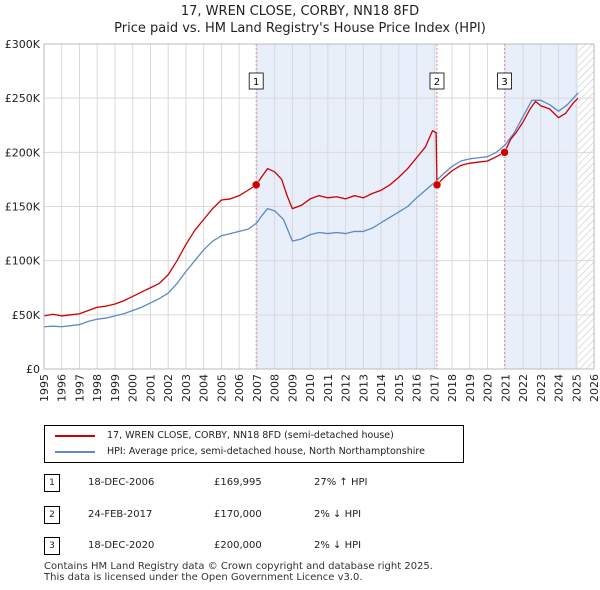 This screenshot has height=590, width=600. Describe the element at coordinates (239, 388) in the screenshot. I see `x-tick-label: 2006` at that location.